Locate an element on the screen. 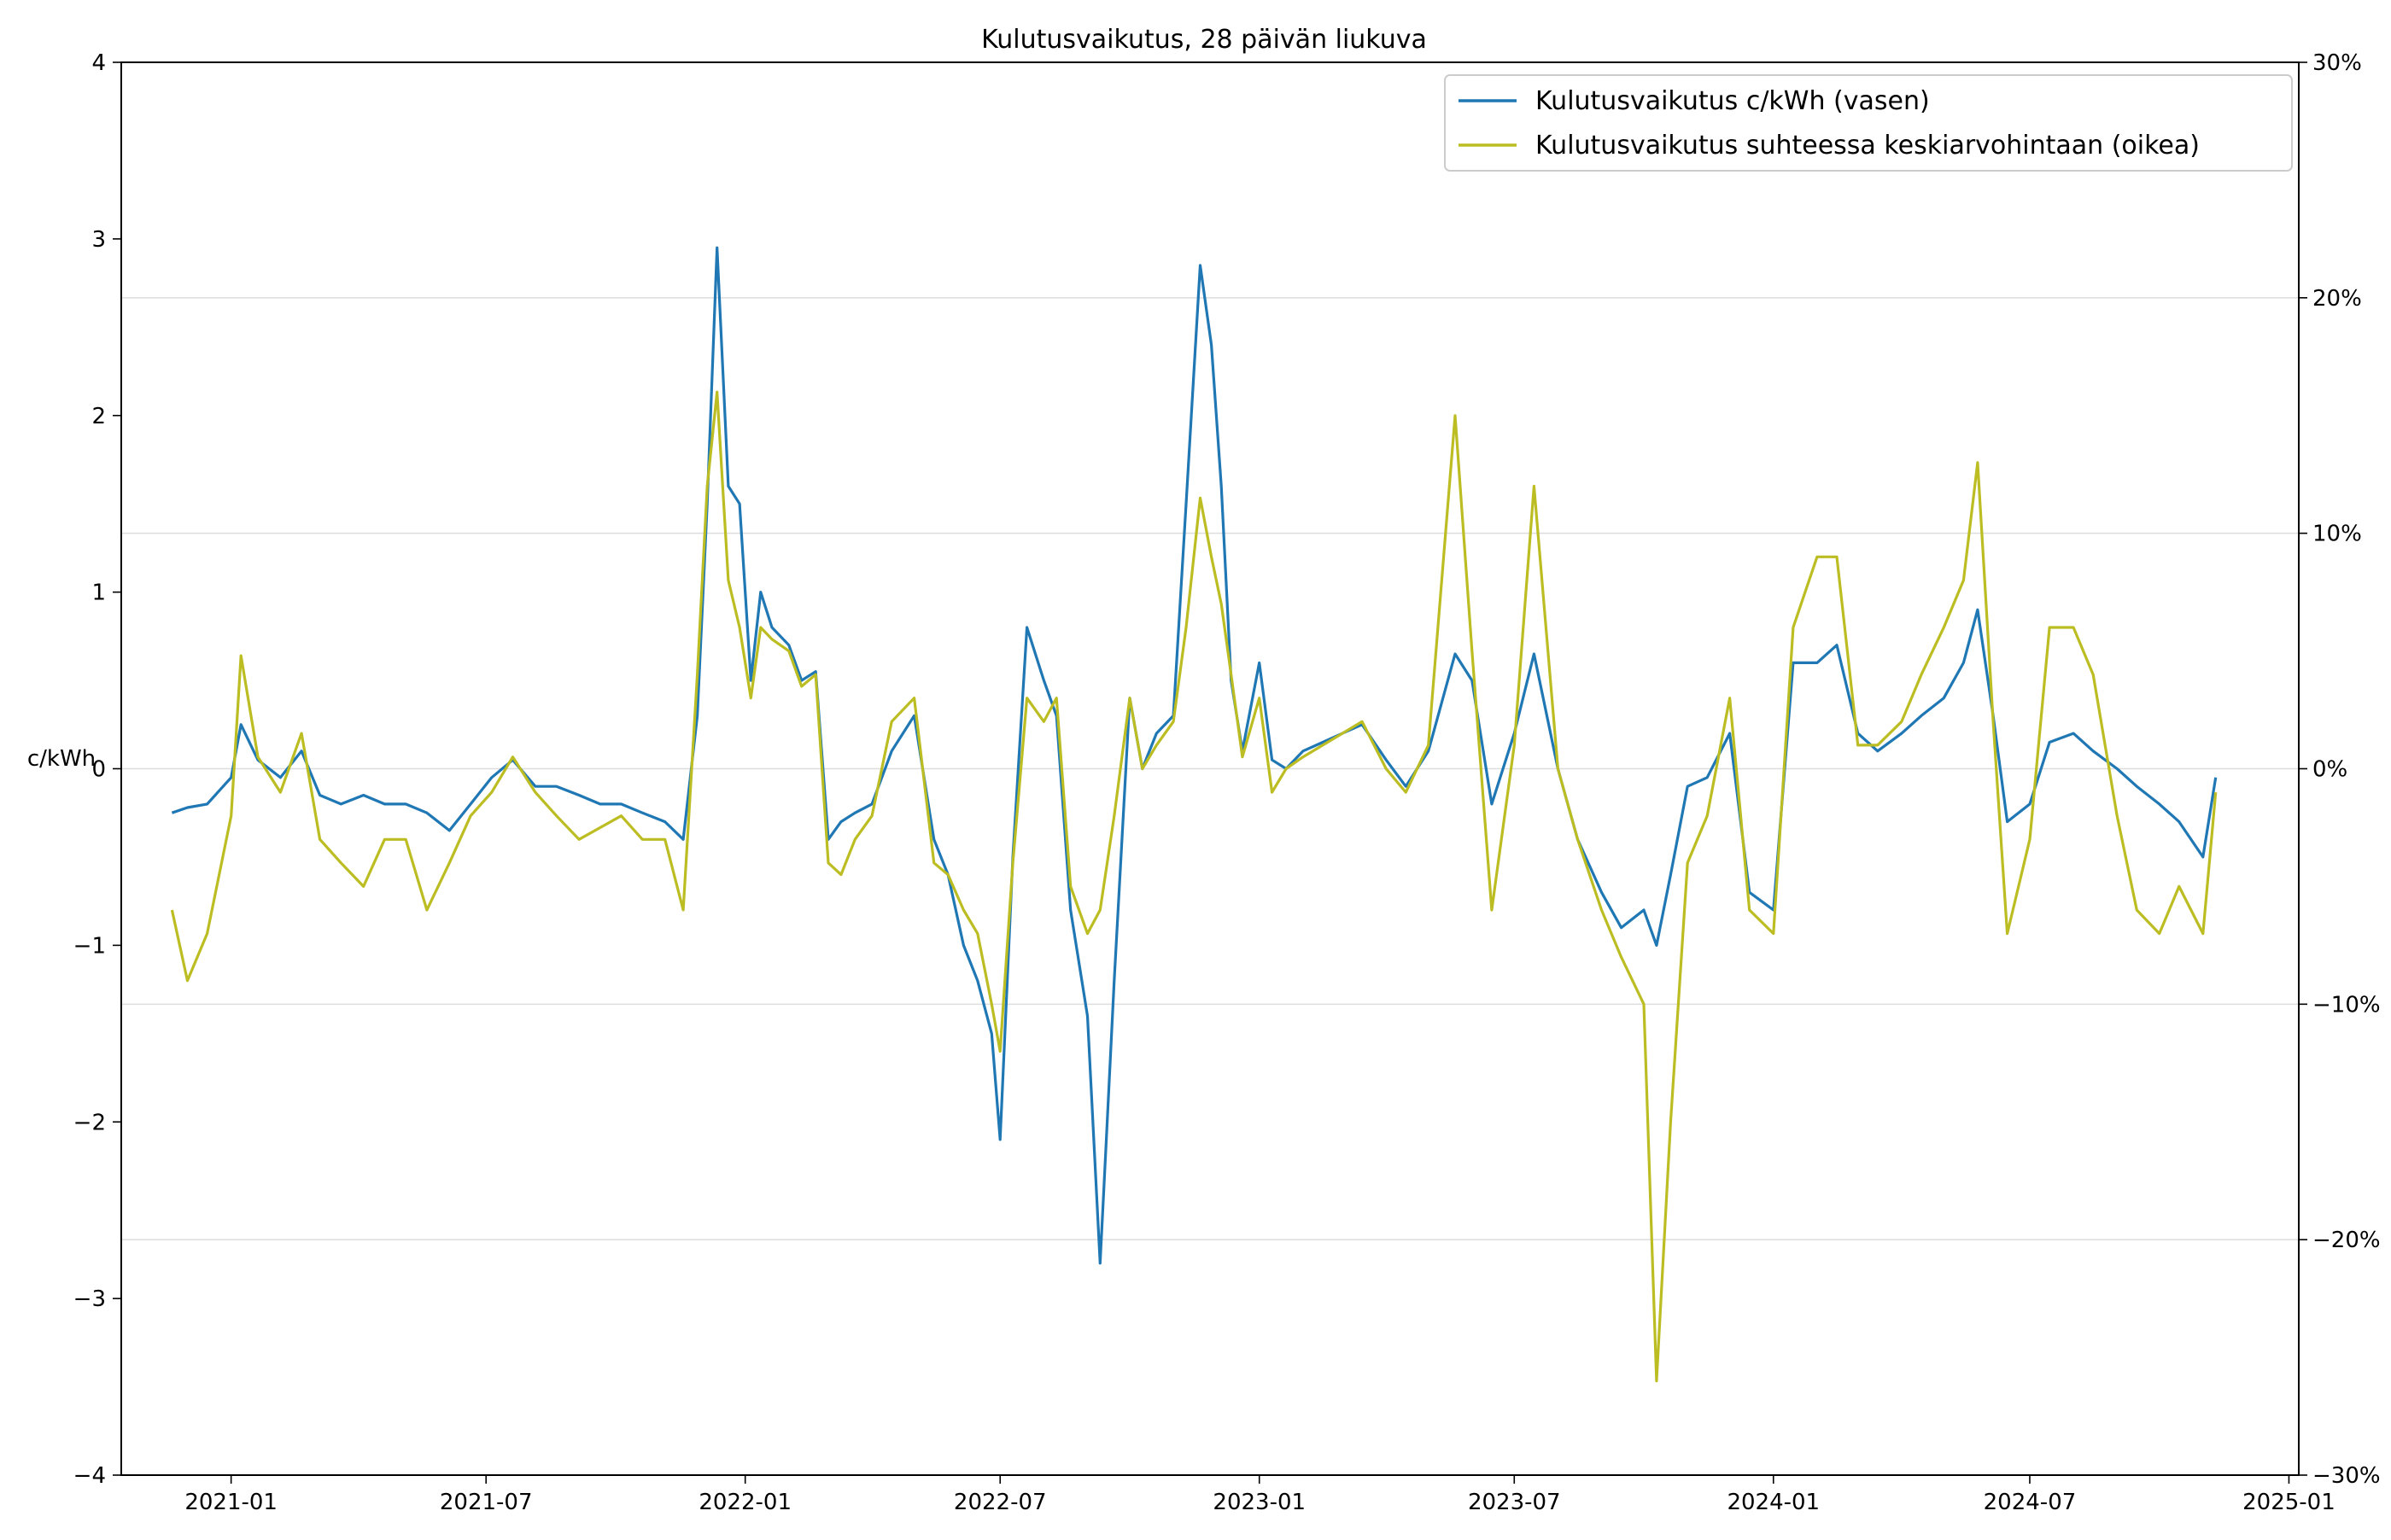 This screenshot has width=2391, height=1540. y-right-tick-label: −10% is located at coordinates (2346, 1005).